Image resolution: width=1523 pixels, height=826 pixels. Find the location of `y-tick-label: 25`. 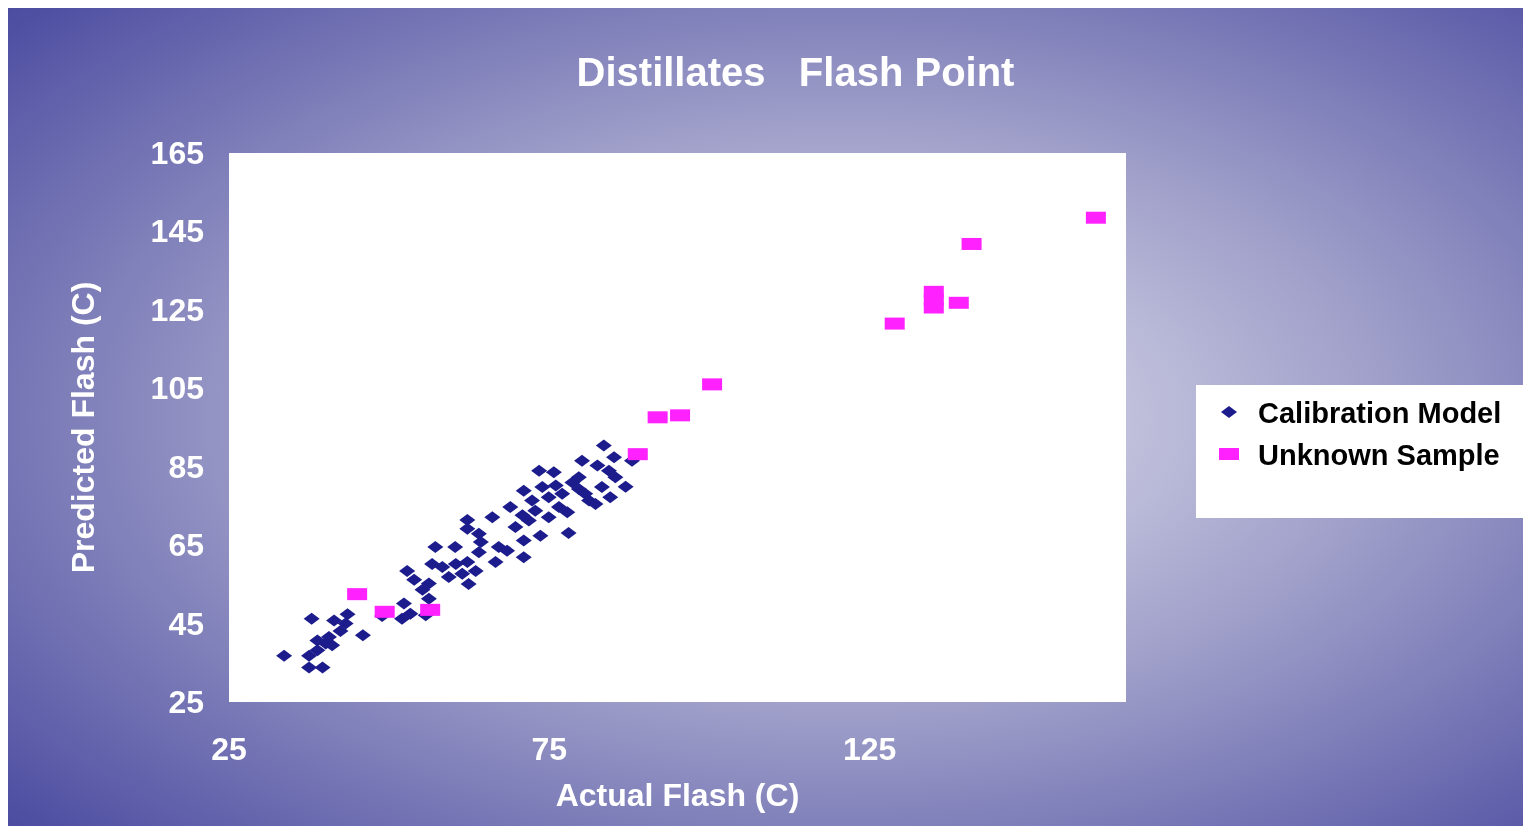

y-tick-label: 25 is located at coordinates (186, 702).